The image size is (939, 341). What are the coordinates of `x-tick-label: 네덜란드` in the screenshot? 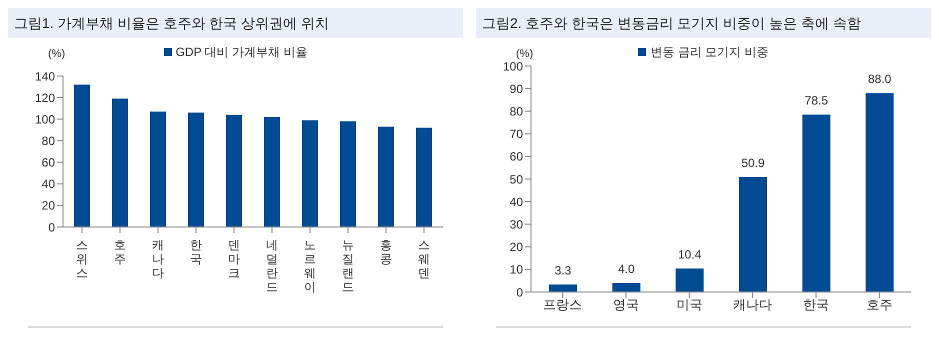 It's located at (272, 266).